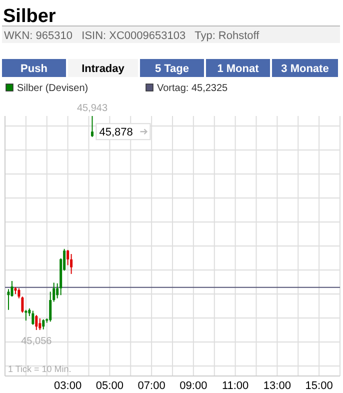 This screenshot has height=393, width=343. What do you see at coordinates (238, 69) in the screenshot?
I see `text: 1 Monat` at bounding box center [238, 69].